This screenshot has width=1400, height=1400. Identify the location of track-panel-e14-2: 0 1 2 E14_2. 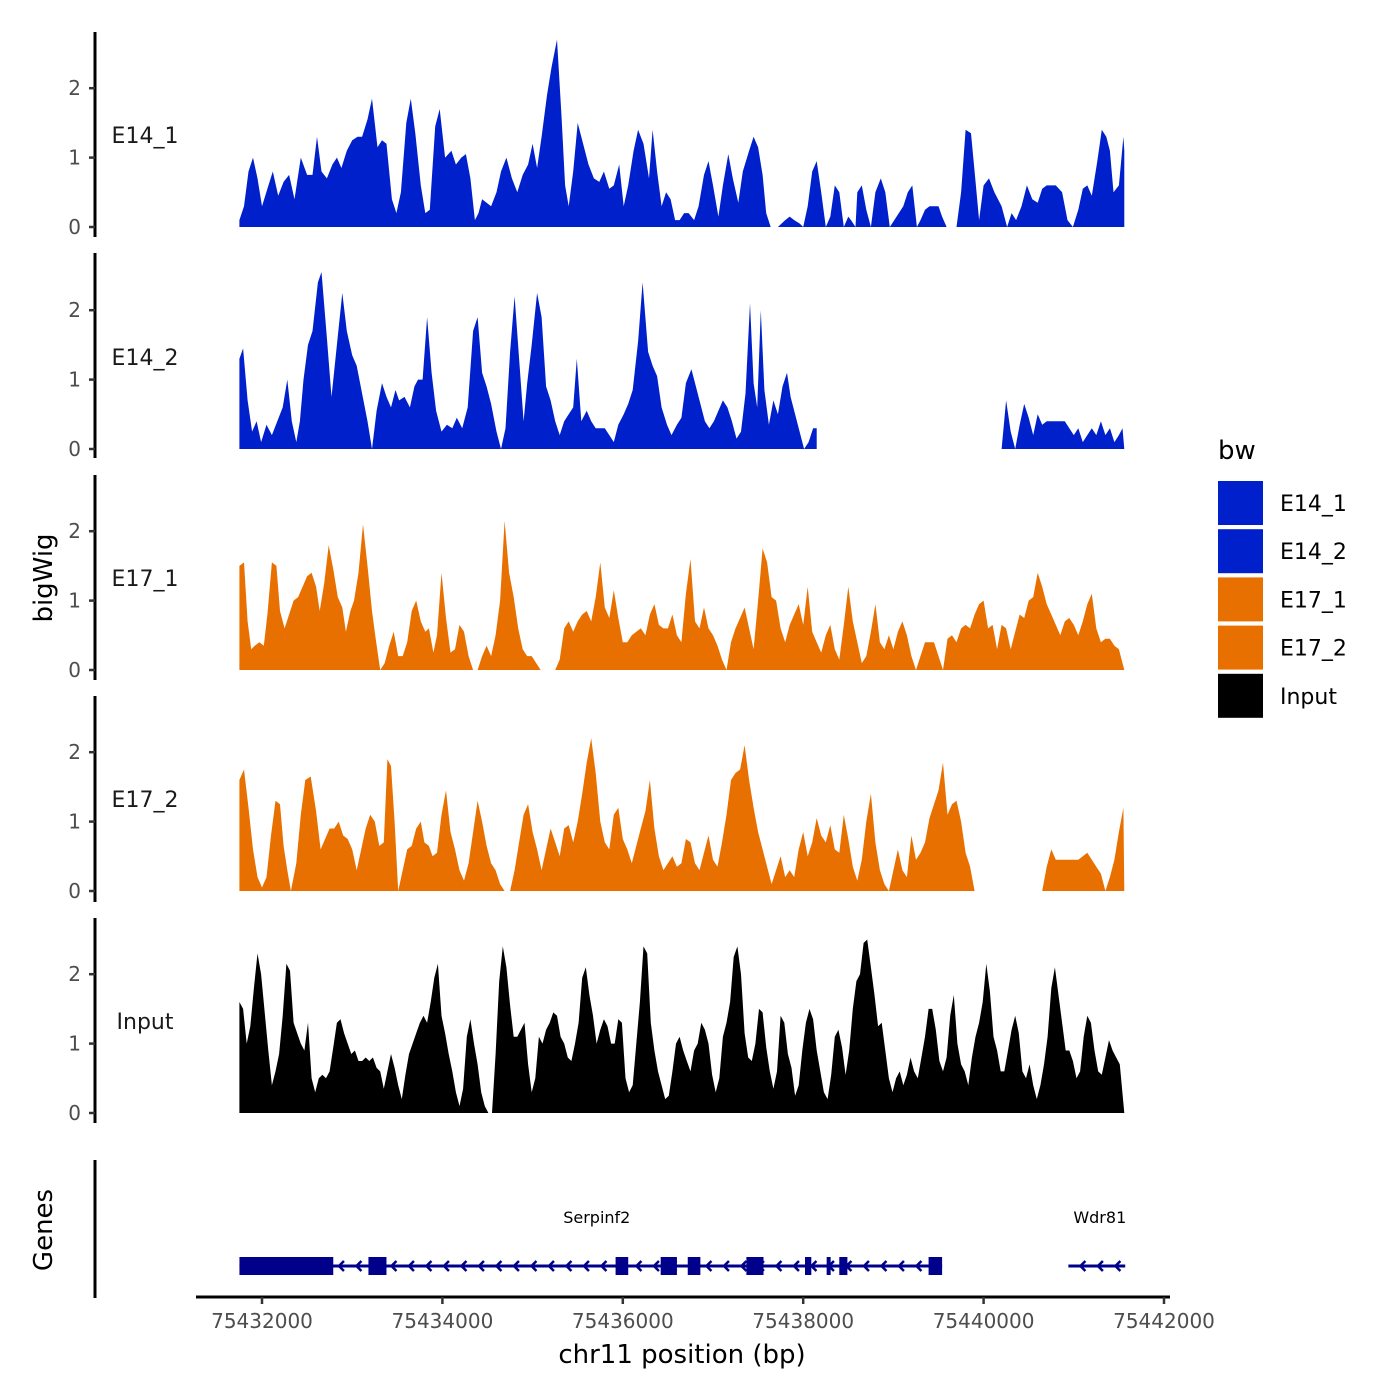
(596, 357).